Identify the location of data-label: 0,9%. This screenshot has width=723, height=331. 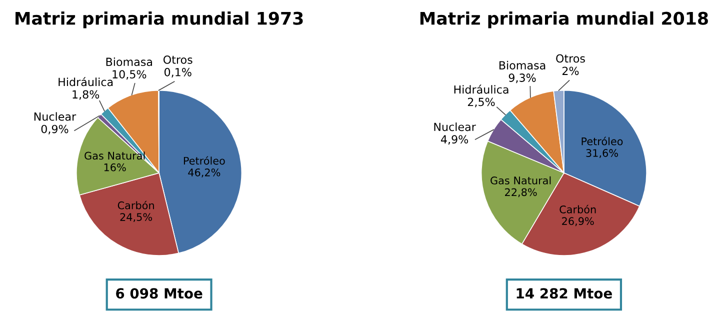
(54, 129).